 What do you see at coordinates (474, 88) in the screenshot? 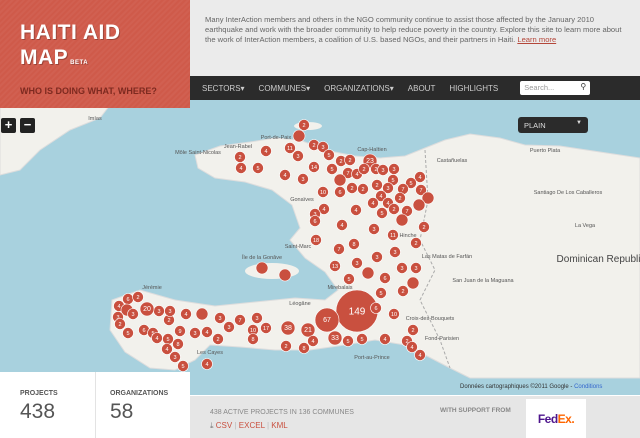
I see `nav-highlights: HIGHLIGHTS` at bounding box center [474, 88].